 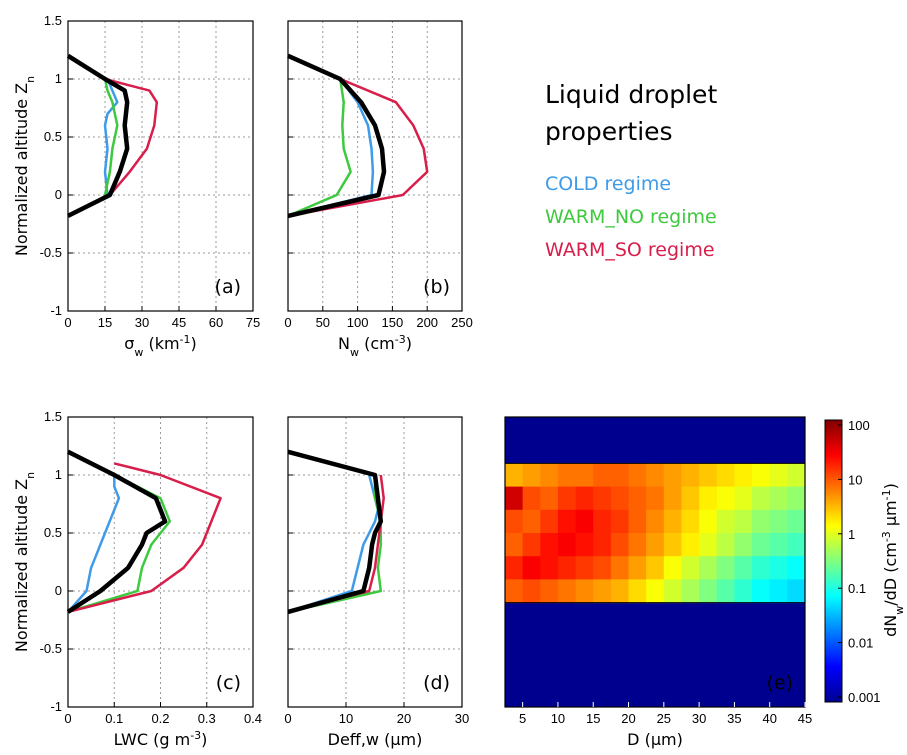 What do you see at coordinates (216, 322) in the screenshot?
I see `x-tick-label: 60` at bounding box center [216, 322].